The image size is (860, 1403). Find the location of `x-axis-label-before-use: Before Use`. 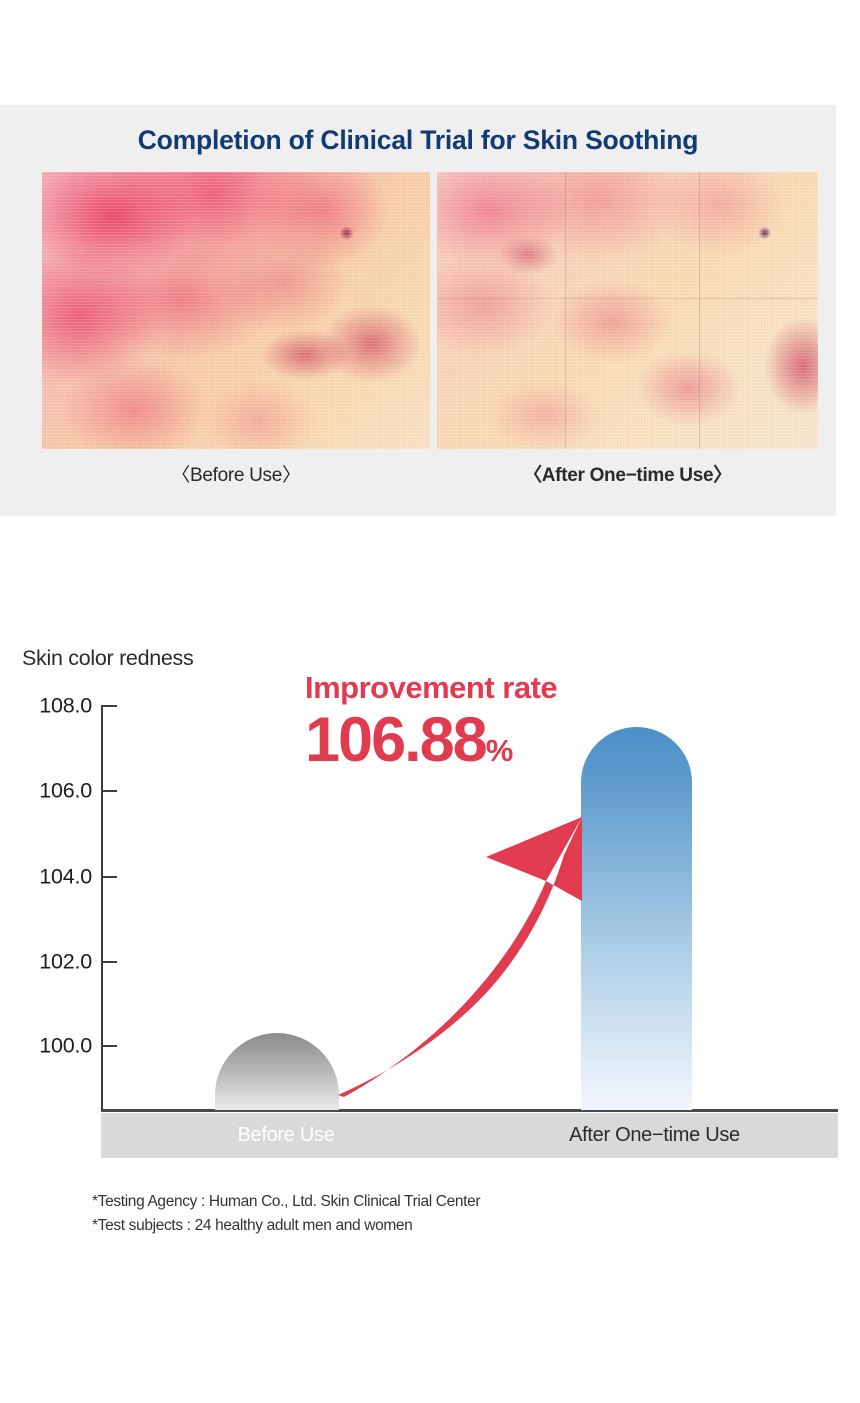

x-axis-label-before-use: Before Use is located at coordinates (286, 1135).